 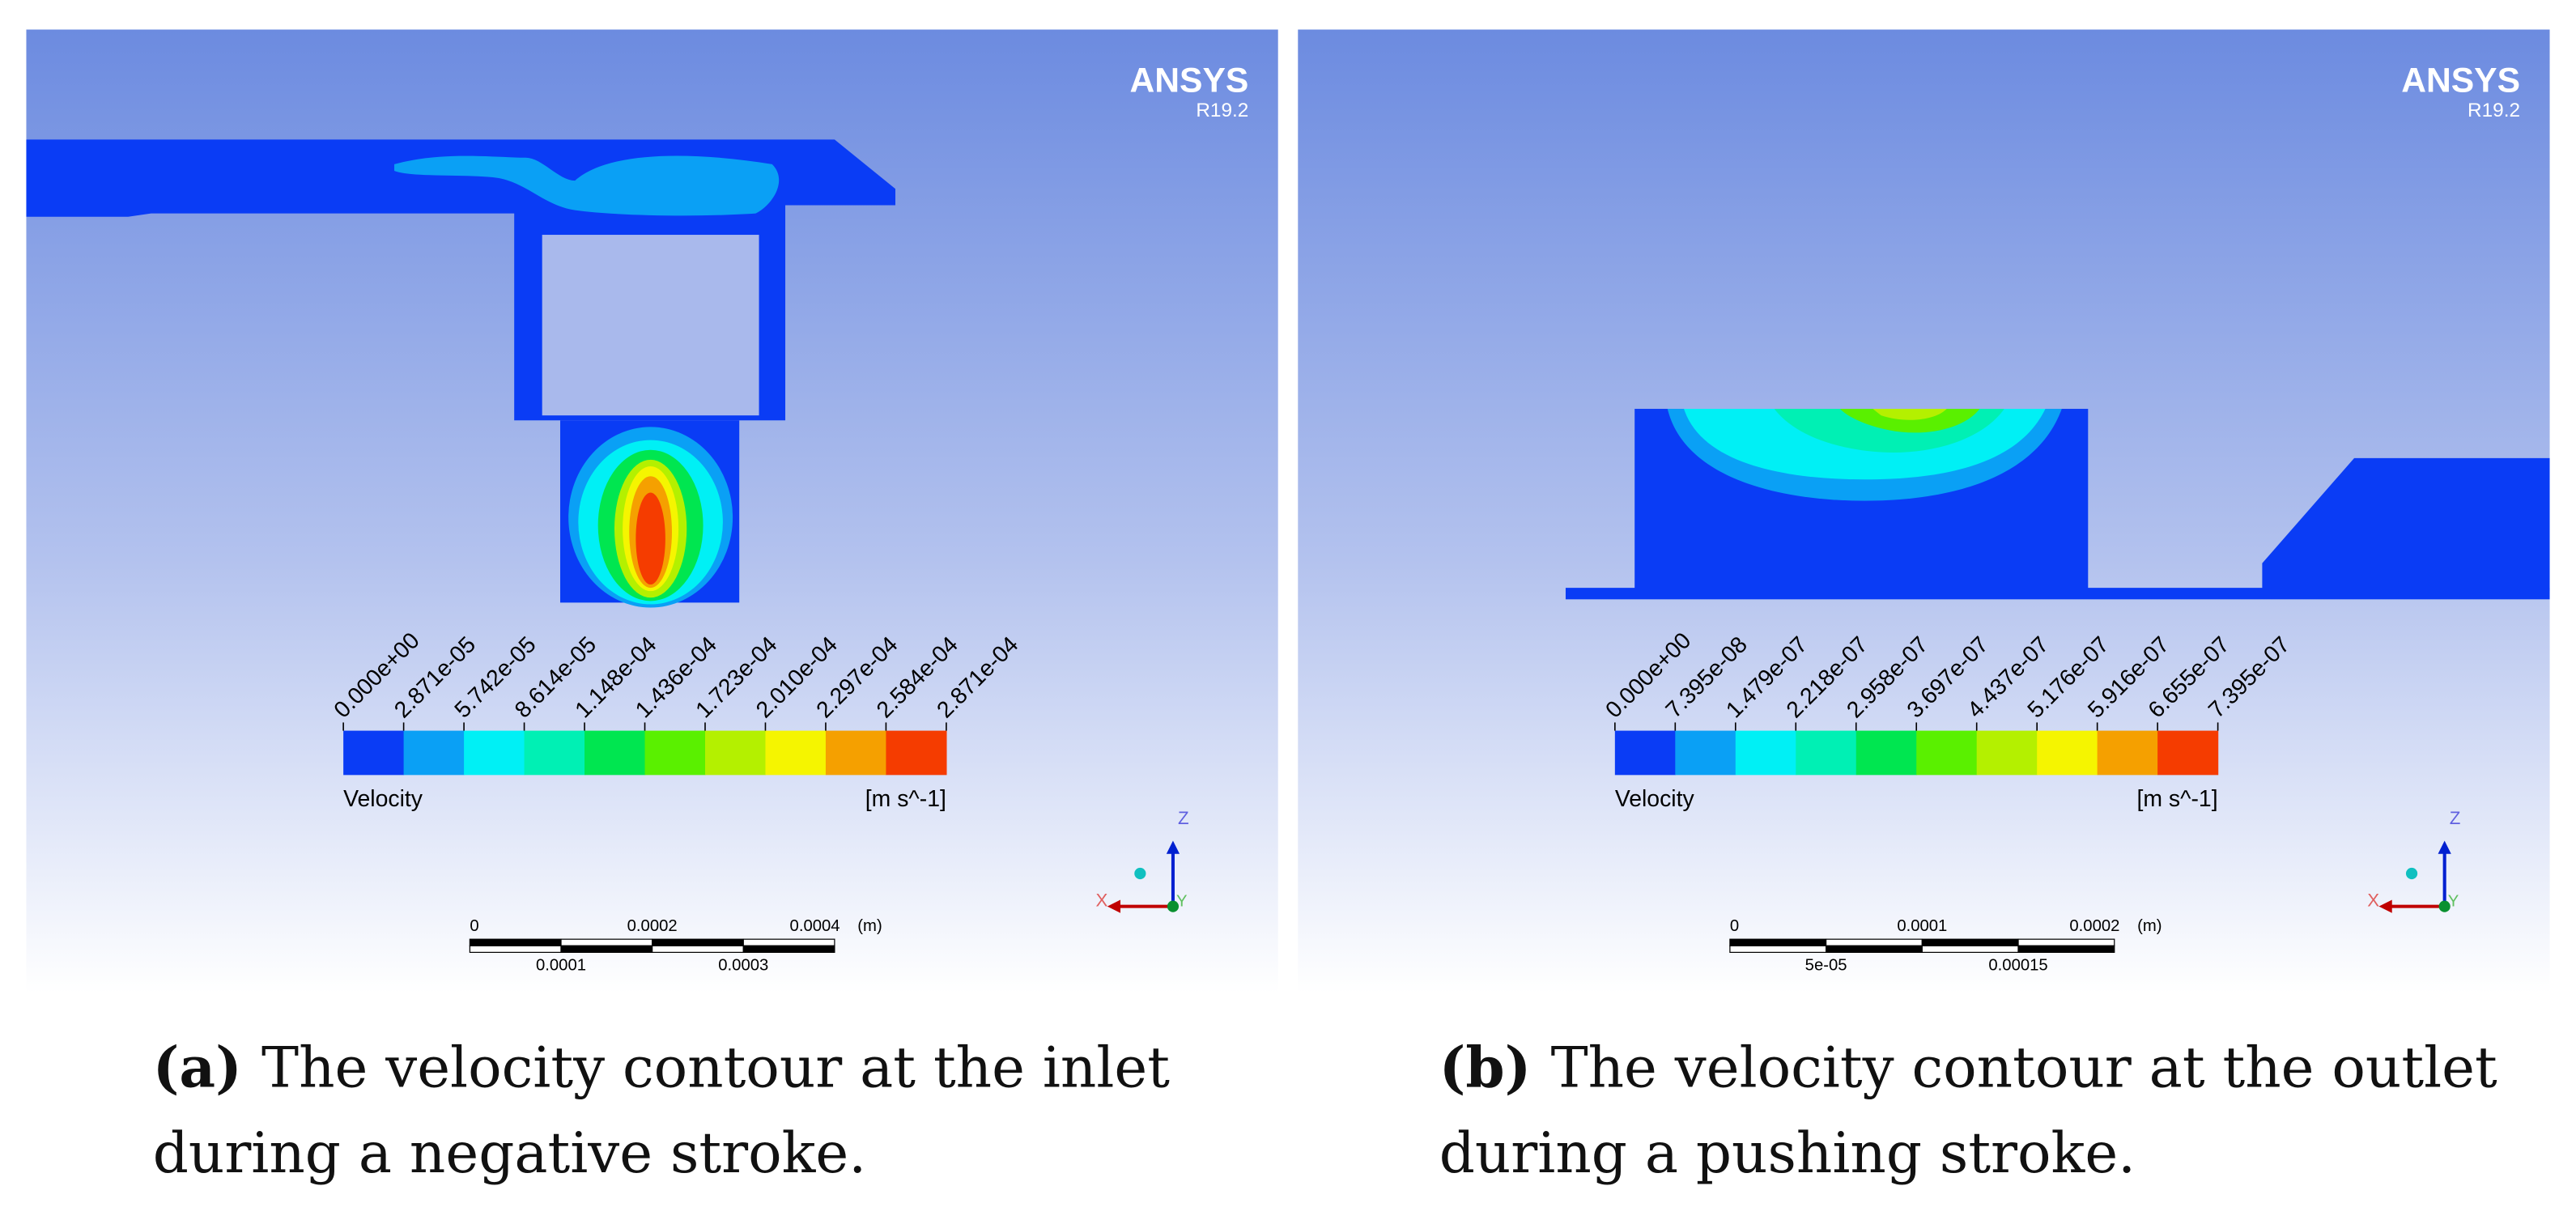 What do you see at coordinates (1288, 511) in the screenshot?
I see `divider` at bounding box center [1288, 511].